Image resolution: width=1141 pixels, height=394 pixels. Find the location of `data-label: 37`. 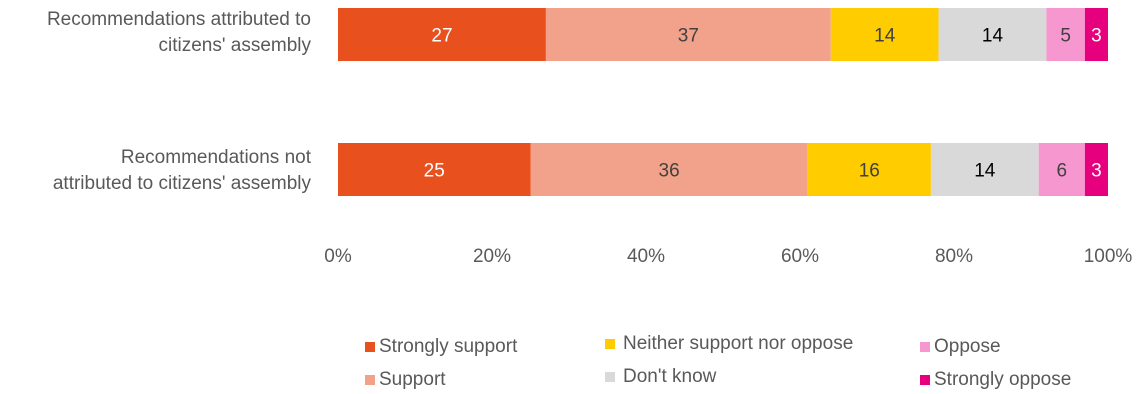

data-label: 37 is located at coordinates (688, 36).